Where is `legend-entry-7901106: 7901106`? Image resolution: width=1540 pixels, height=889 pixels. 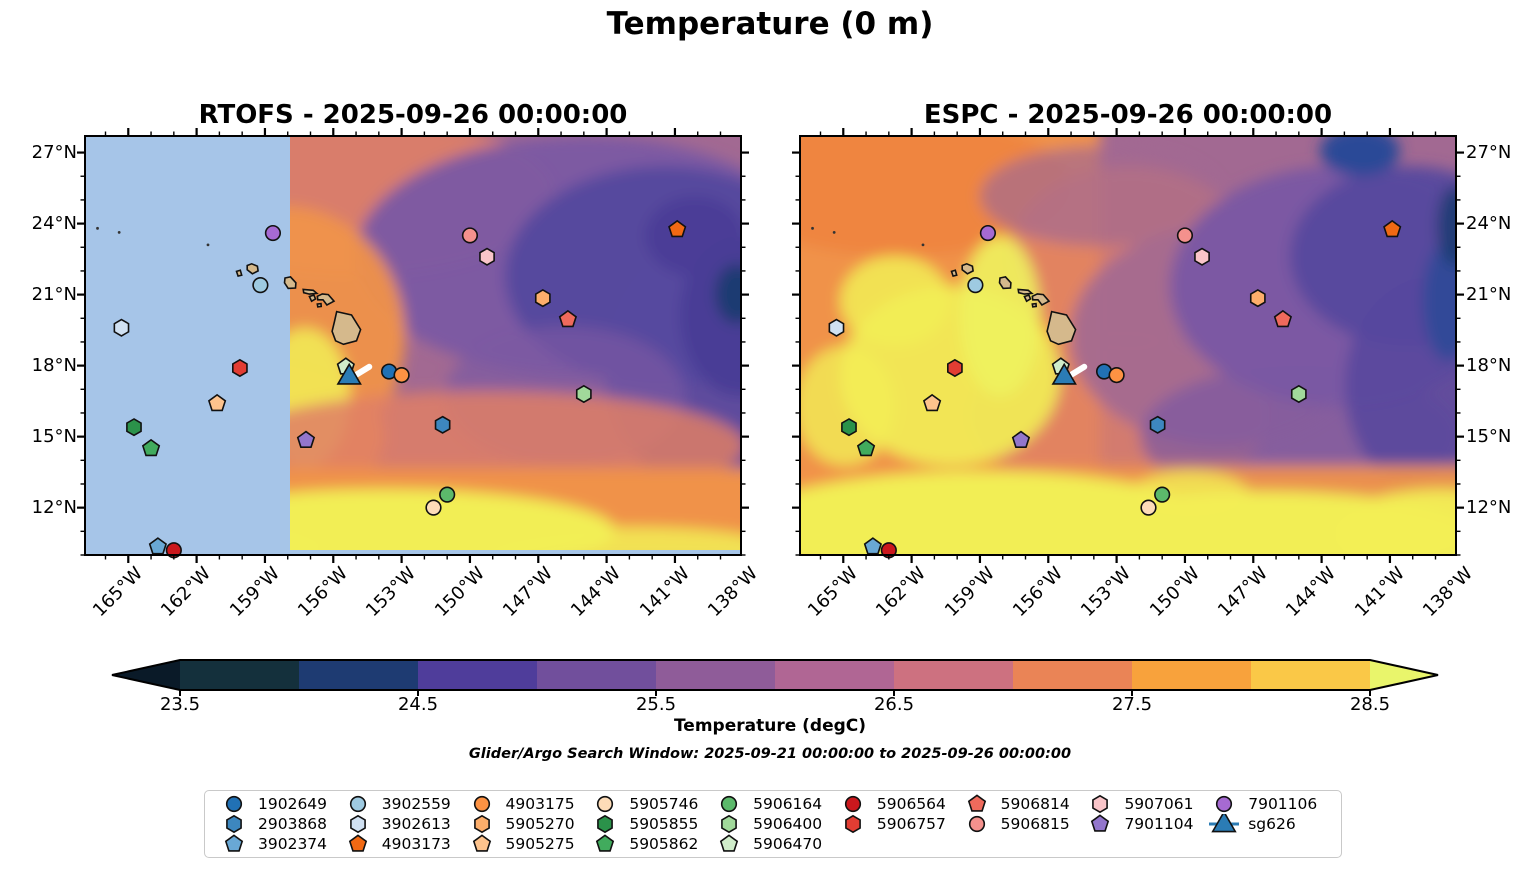
legend-entry-7901106: 7901106 is located at coordinates (1269, 804).